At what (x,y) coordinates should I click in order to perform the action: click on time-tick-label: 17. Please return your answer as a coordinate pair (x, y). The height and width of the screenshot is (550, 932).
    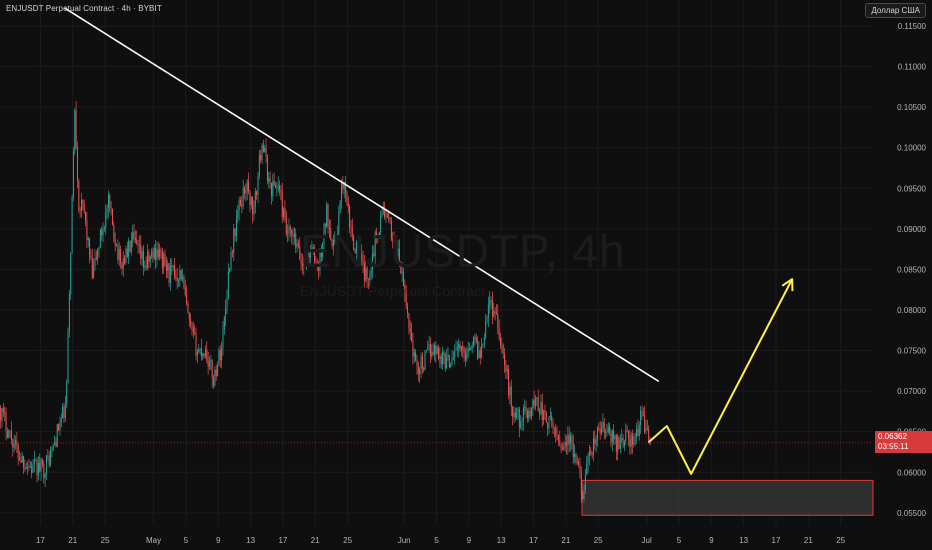
    Looking at the image, I should click on (40, 540).